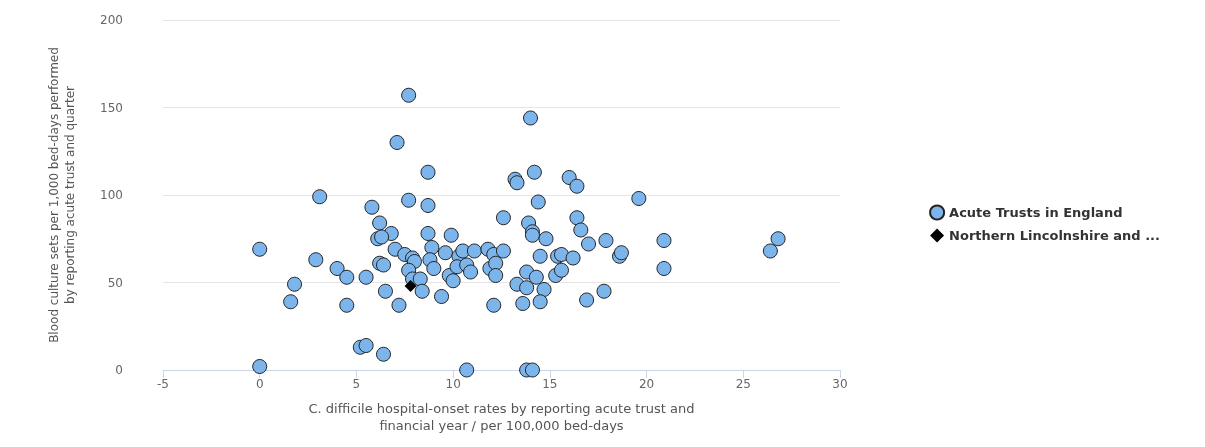 This screenshot has width=1205, height=447. What do you see at coordinates (501, 417) in the screenshot?
I see `x-axis-title: C. difficile hospital-onset rates by reporting acute trust and financial year / per 100,000 bed-days` at bounding box center [501, 417].